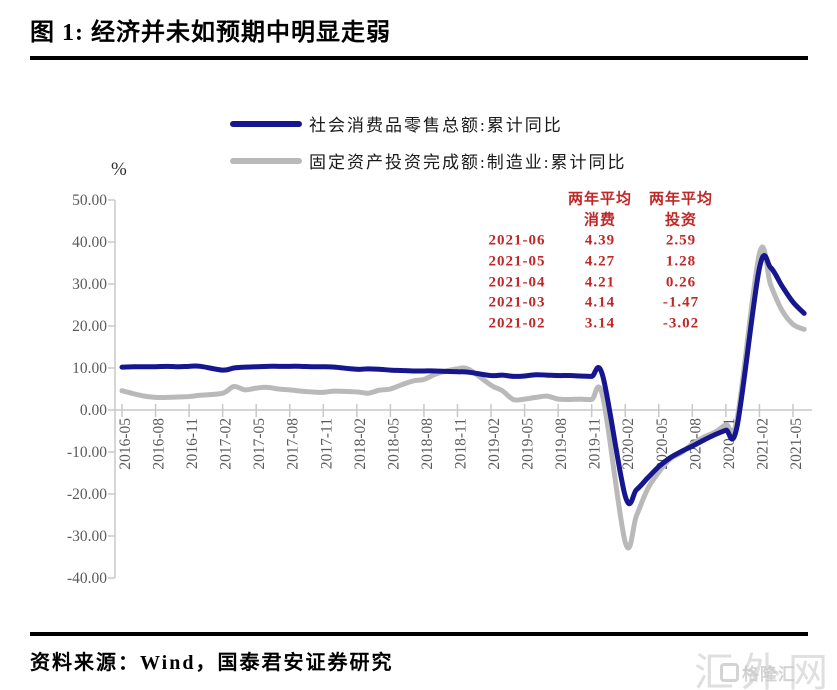 The image size is (837, 690). Describe the element at coordinates (159, 444) in the screenshot. I see `x-tick-label: 2016-08` at that location.